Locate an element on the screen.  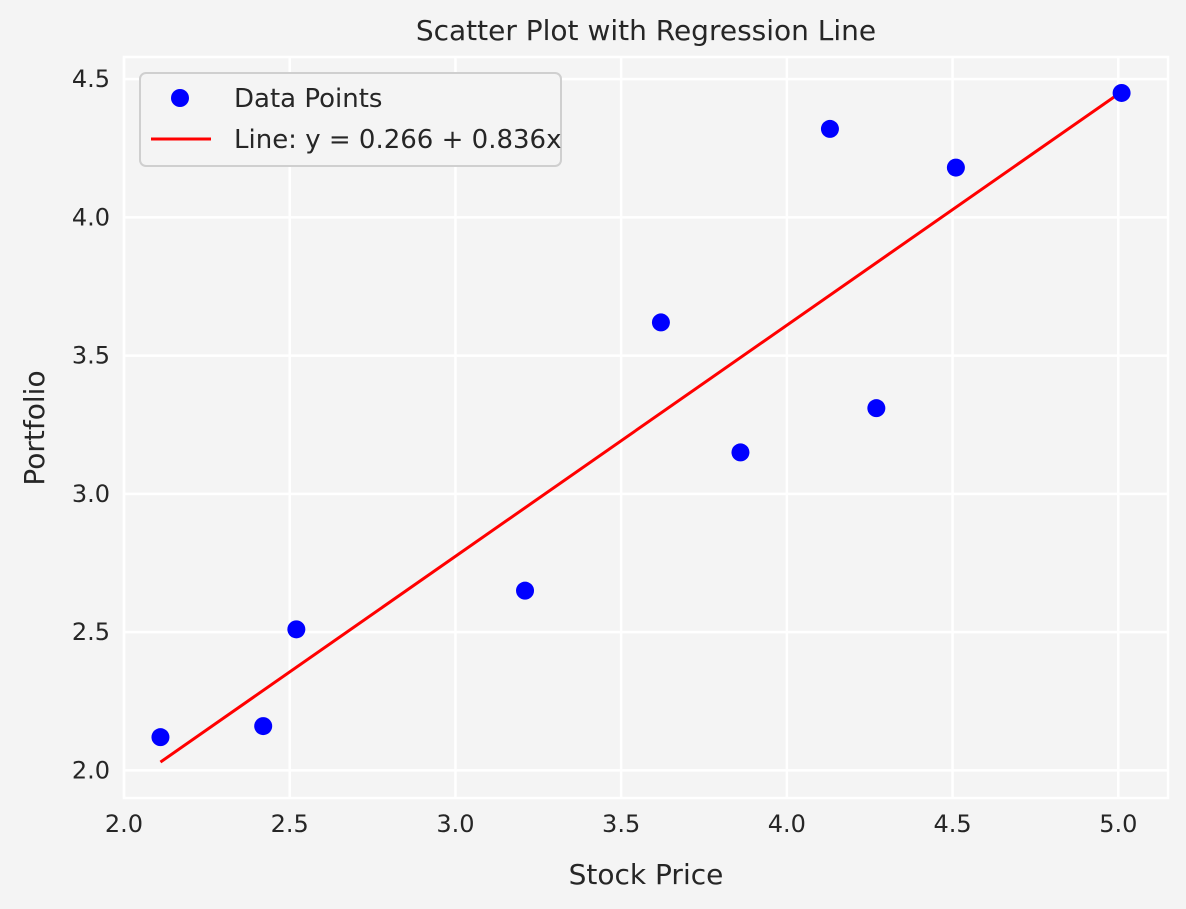
y-tick-label: 2.5 is located at coordinates (91, 632).